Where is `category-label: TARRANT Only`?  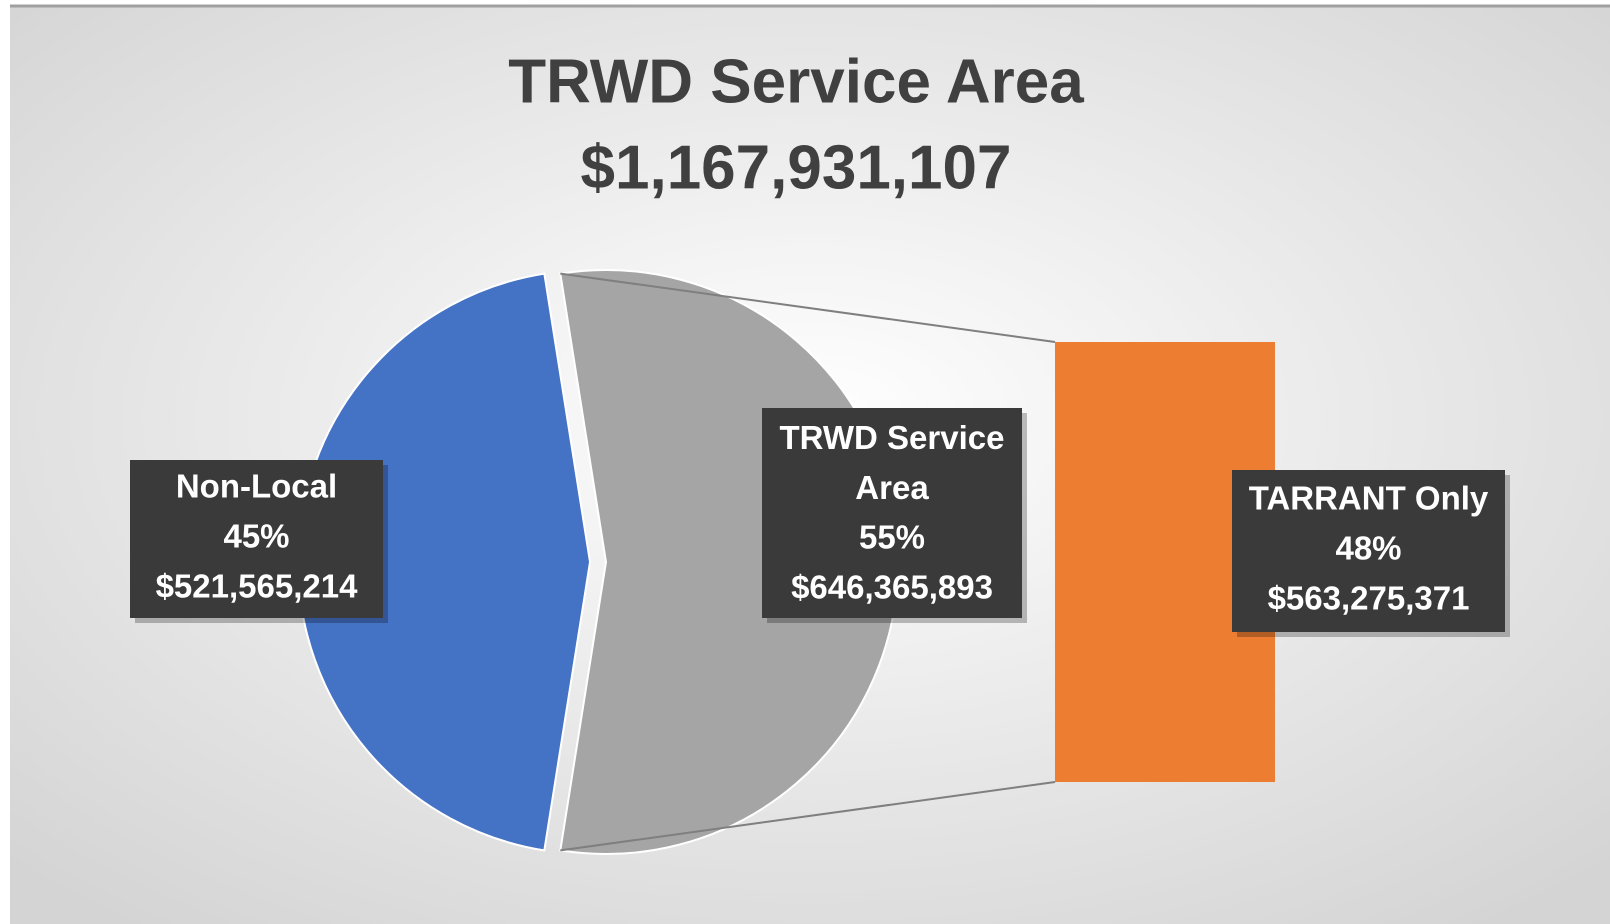 category-label: TARRANT Only is located at coordinates (1369, 498).